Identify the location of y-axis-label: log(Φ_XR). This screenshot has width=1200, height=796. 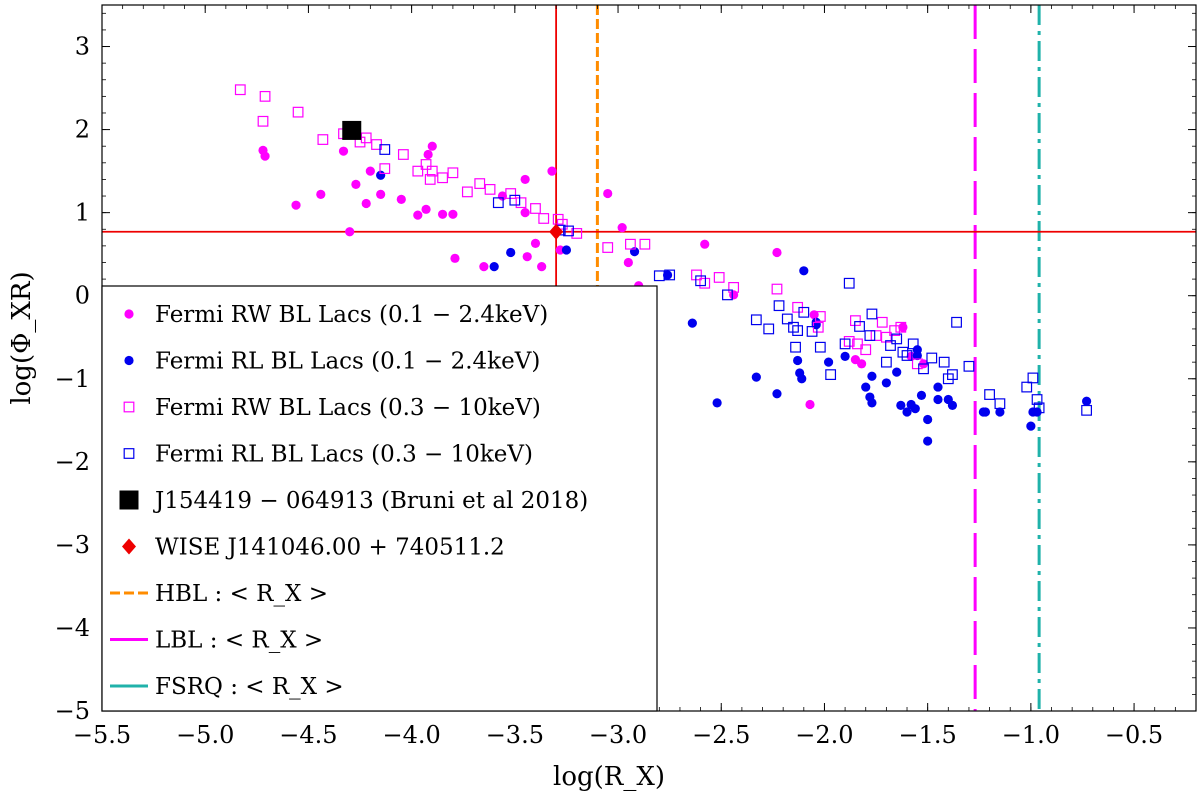
(22, 337).